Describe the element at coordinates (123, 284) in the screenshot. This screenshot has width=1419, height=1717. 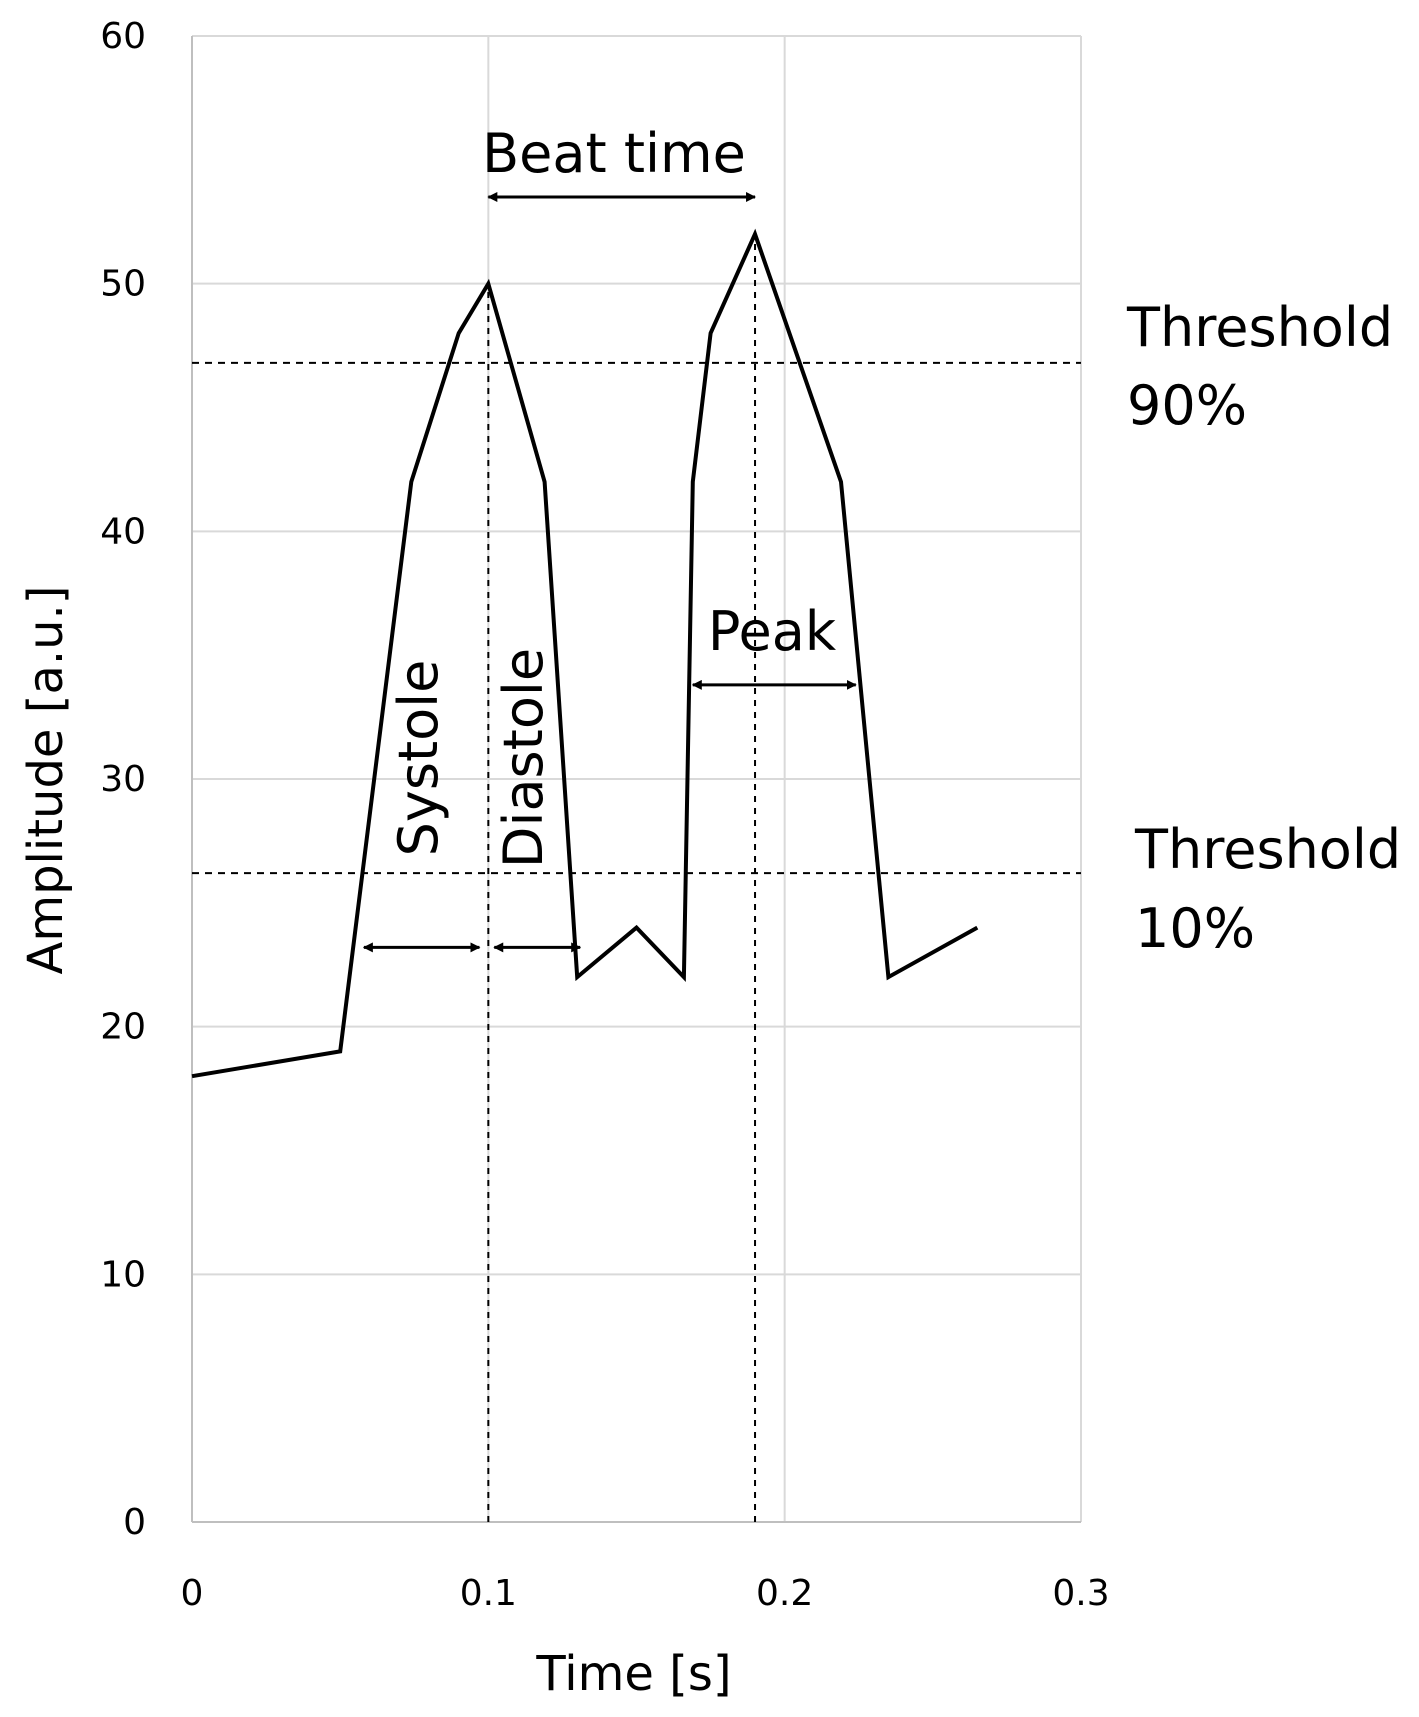
I see `y-tick-label: 50` at that location.